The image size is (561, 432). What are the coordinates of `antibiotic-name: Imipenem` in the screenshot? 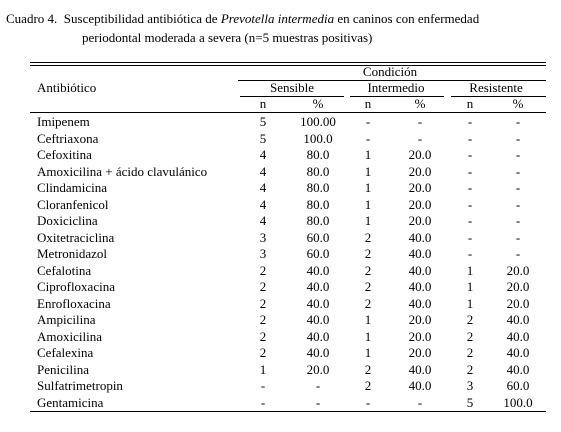 It's located at (63, 121).